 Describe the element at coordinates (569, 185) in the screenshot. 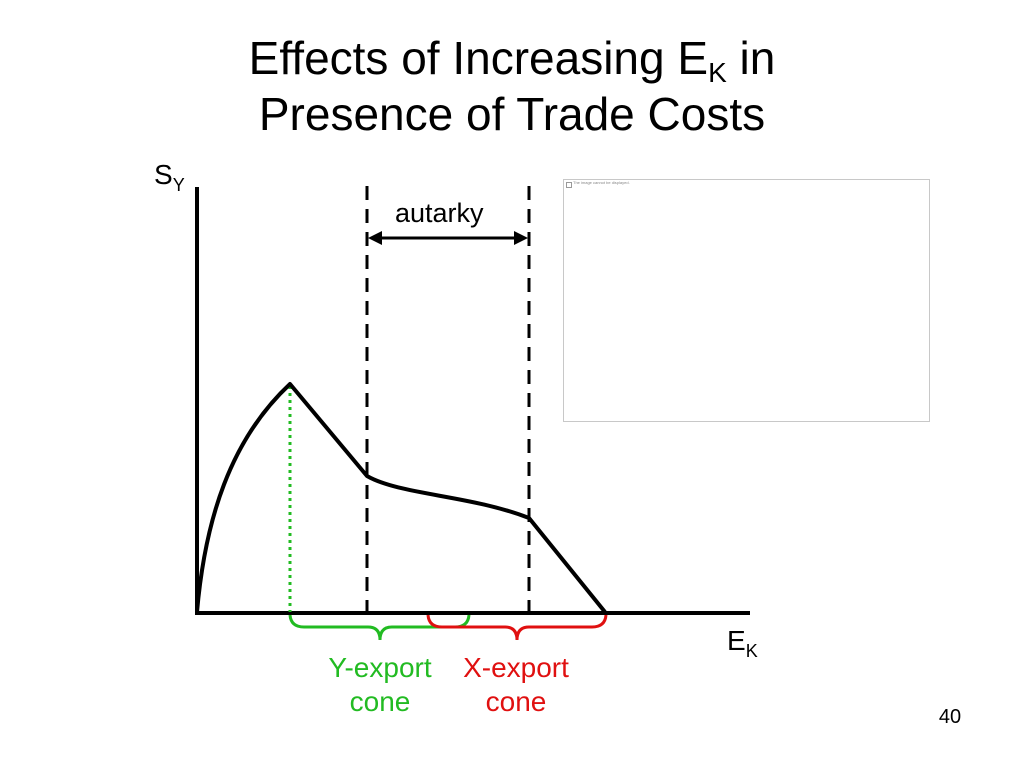

I see `broken-image-icon` at that location.